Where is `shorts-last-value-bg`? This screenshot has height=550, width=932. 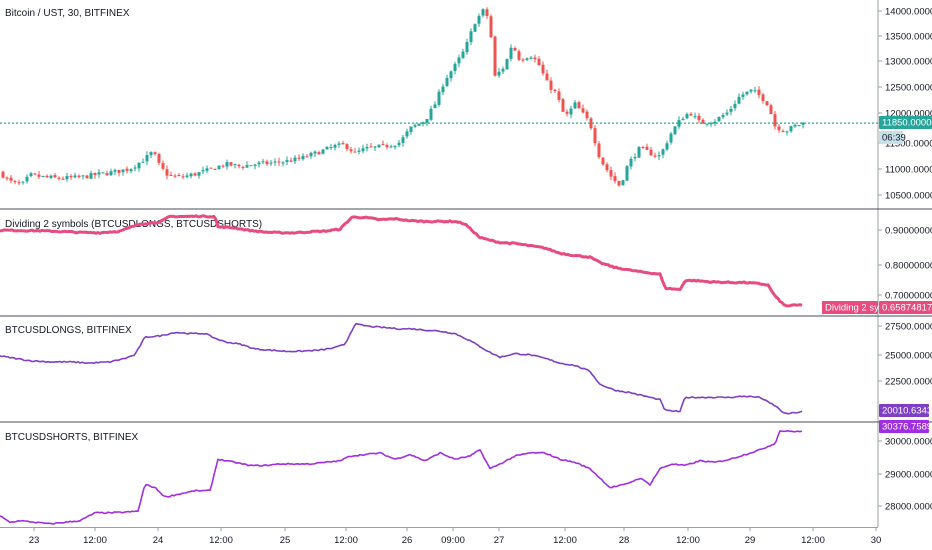 shorts-last-value-bg is located at coordinates (904, 426).